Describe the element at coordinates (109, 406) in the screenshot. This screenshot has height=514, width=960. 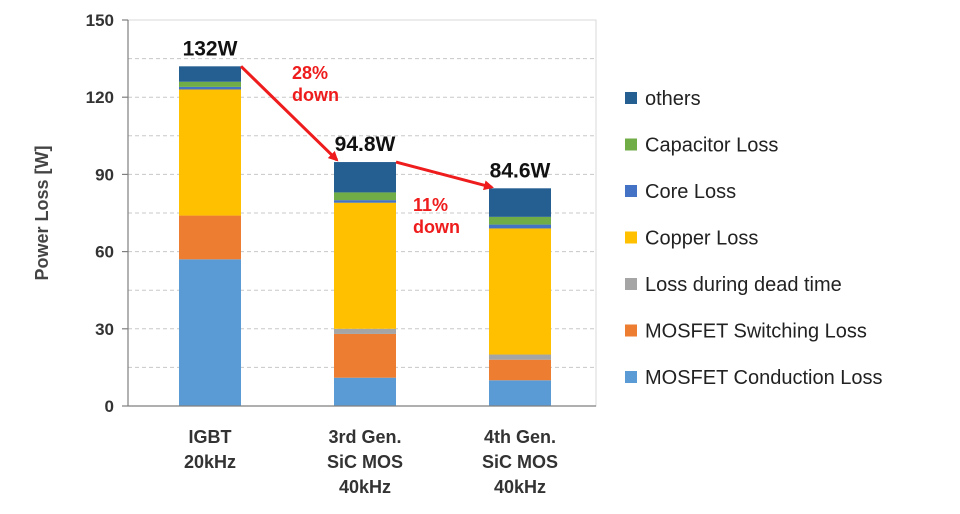
I see `y-tick-label: 0` at that location.